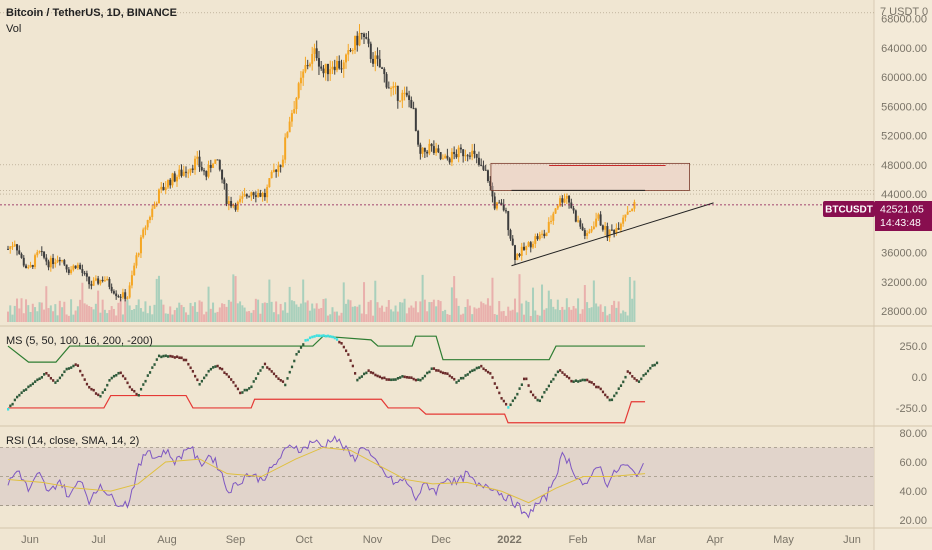  Describe the element at coordinates (91, 13) in the screenshot. I see `chart-title: Bitcoin / TetherUS, 1D, BINANCE` at that location.